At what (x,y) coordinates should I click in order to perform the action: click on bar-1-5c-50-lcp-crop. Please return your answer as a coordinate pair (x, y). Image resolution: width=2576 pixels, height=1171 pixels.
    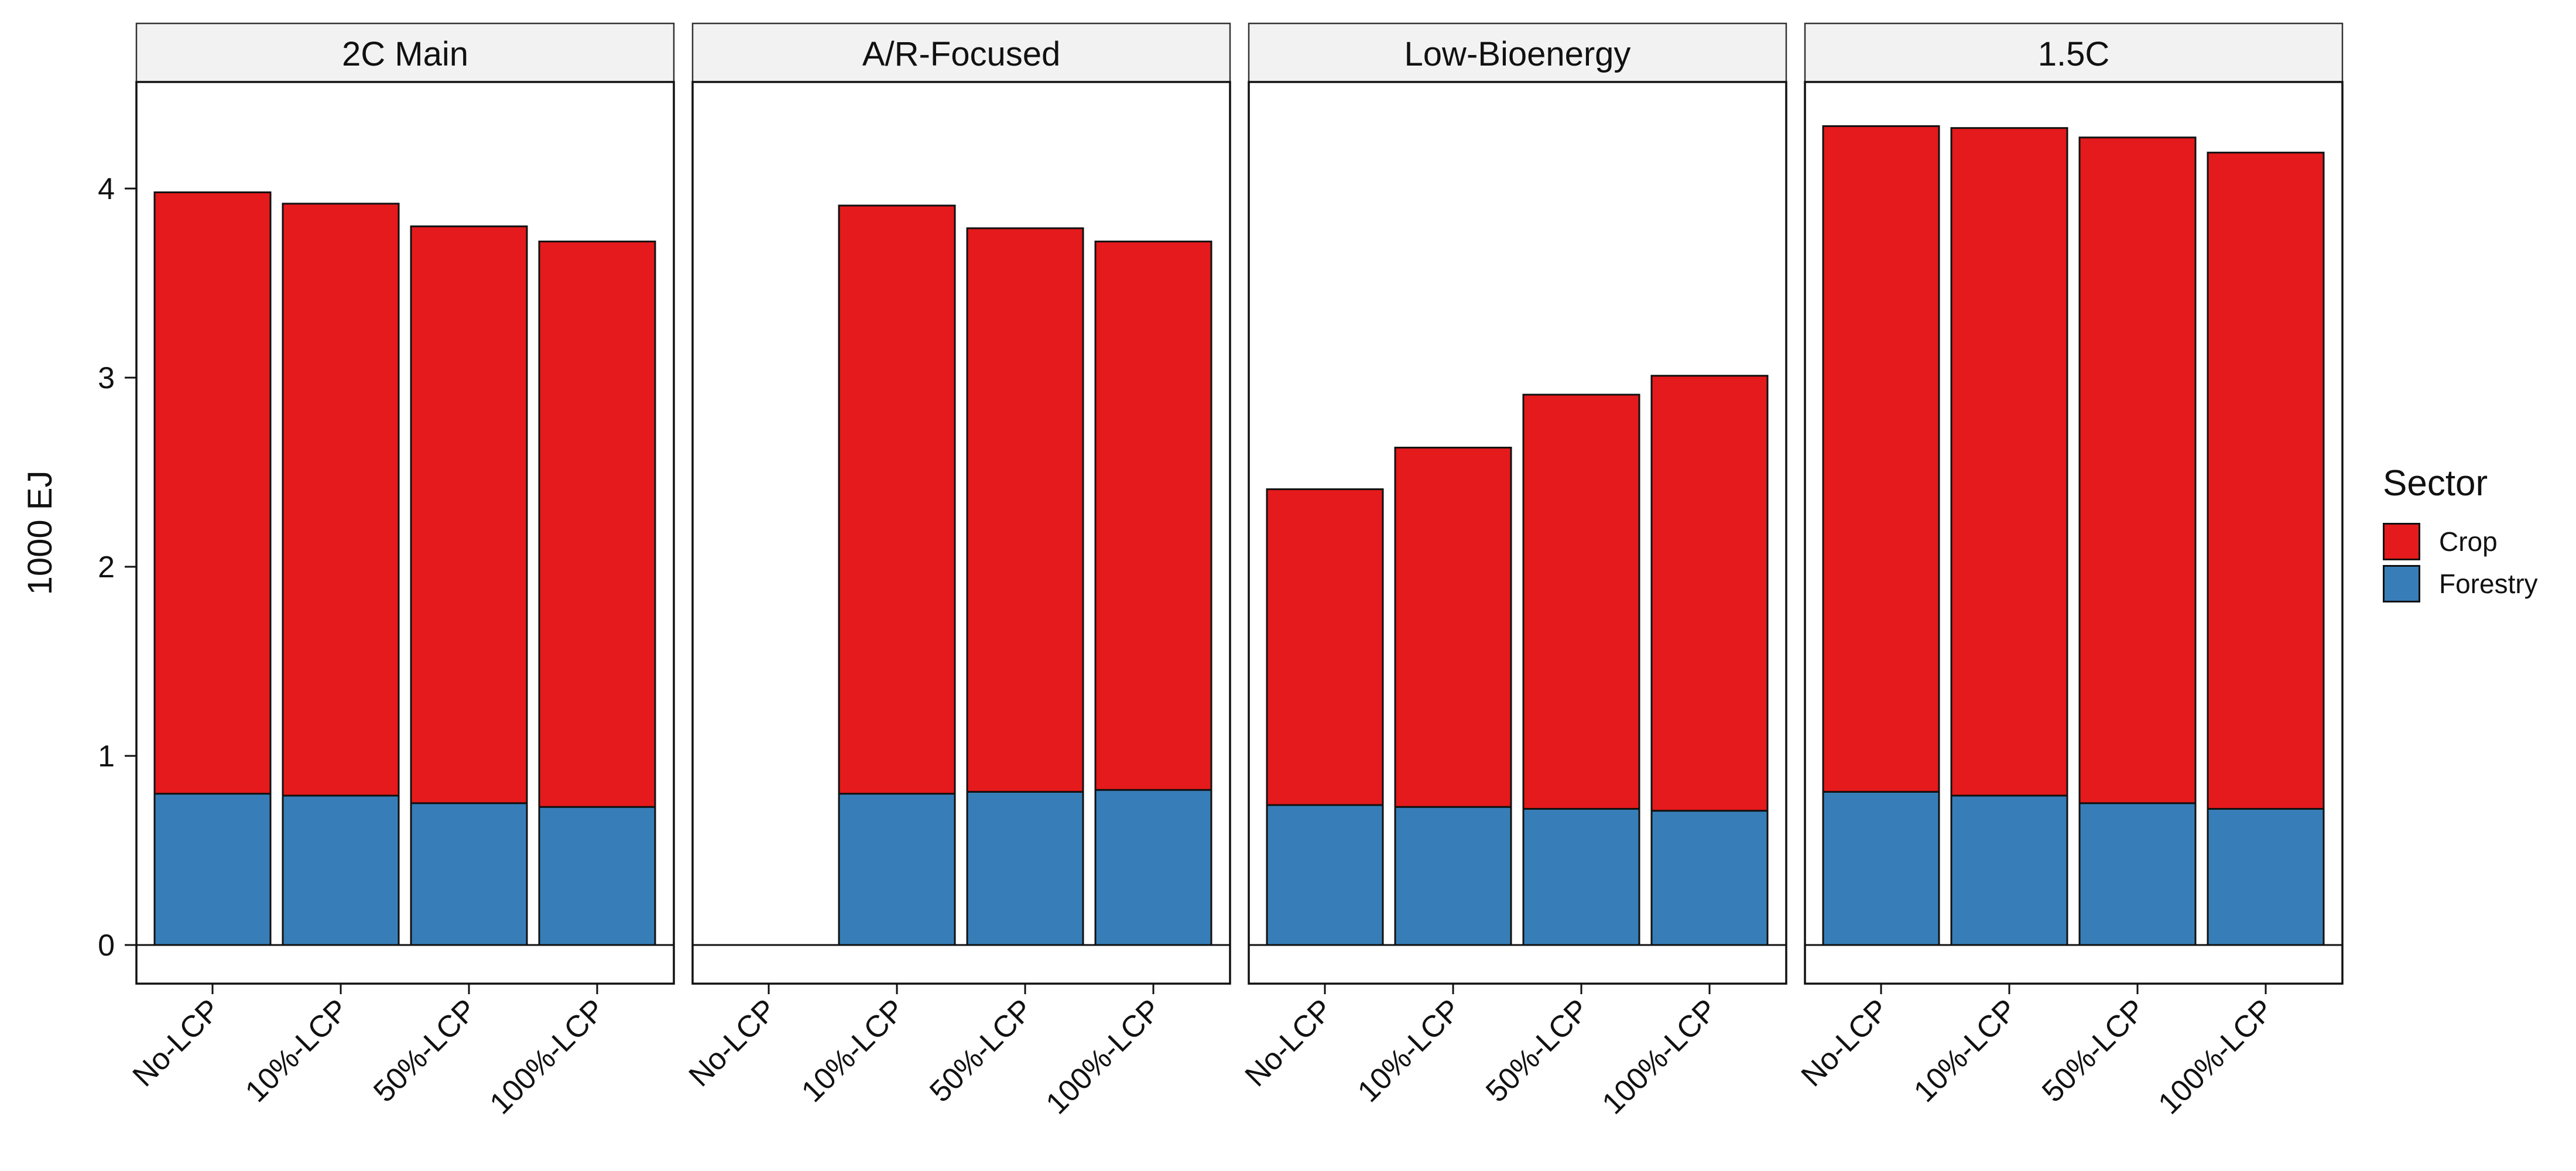
    Looking at the image, I should click on (2137, 470).